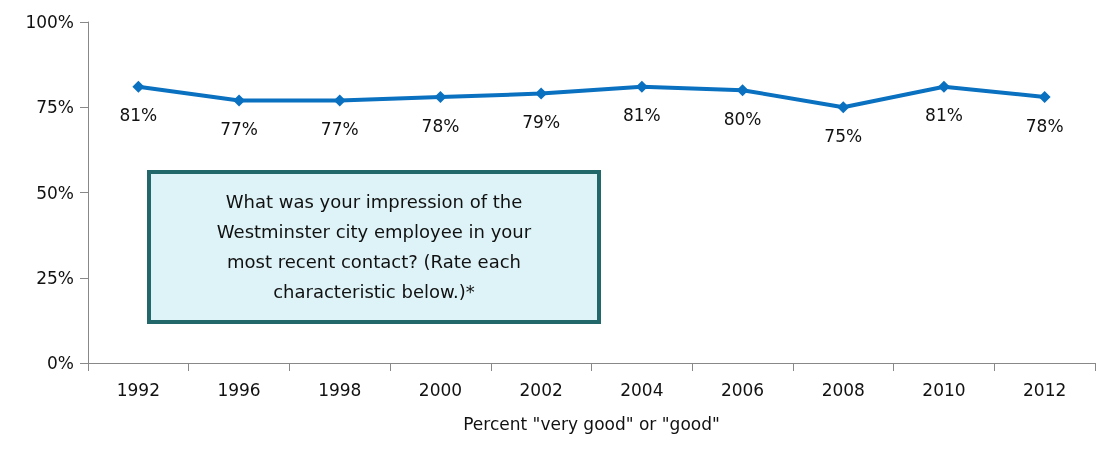 This screenshot has height=452, width=1107. I want to click on y-tick-label: 25%, so click(55, 277).